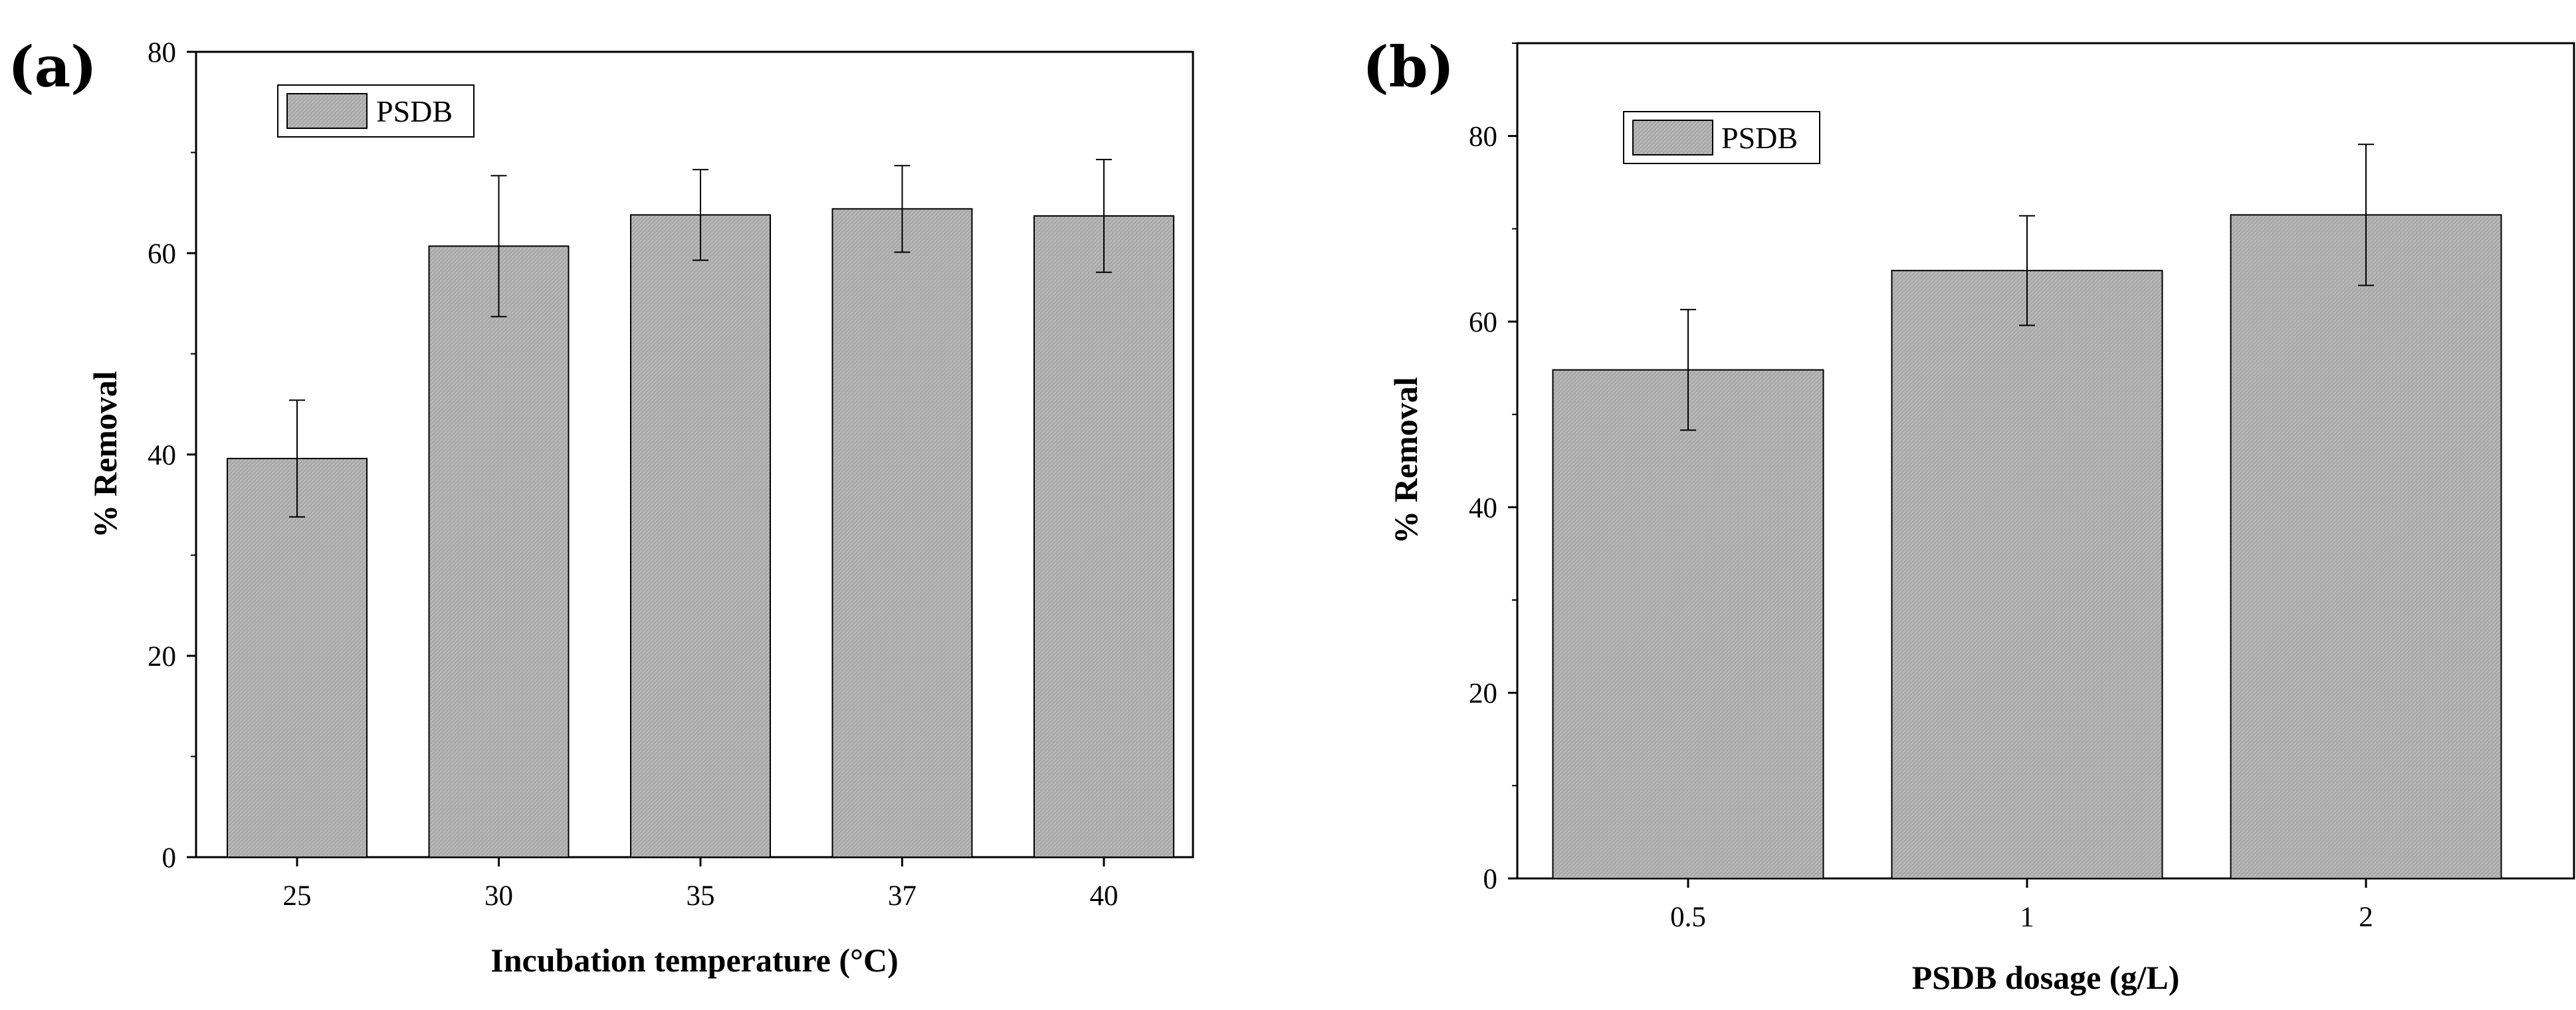 The image size is (2576, 1010). What do you see at coordinates (162, 656) in the screenshot?
I see `y-tick-label-a-1: 20` at bounding box center [162, 656].